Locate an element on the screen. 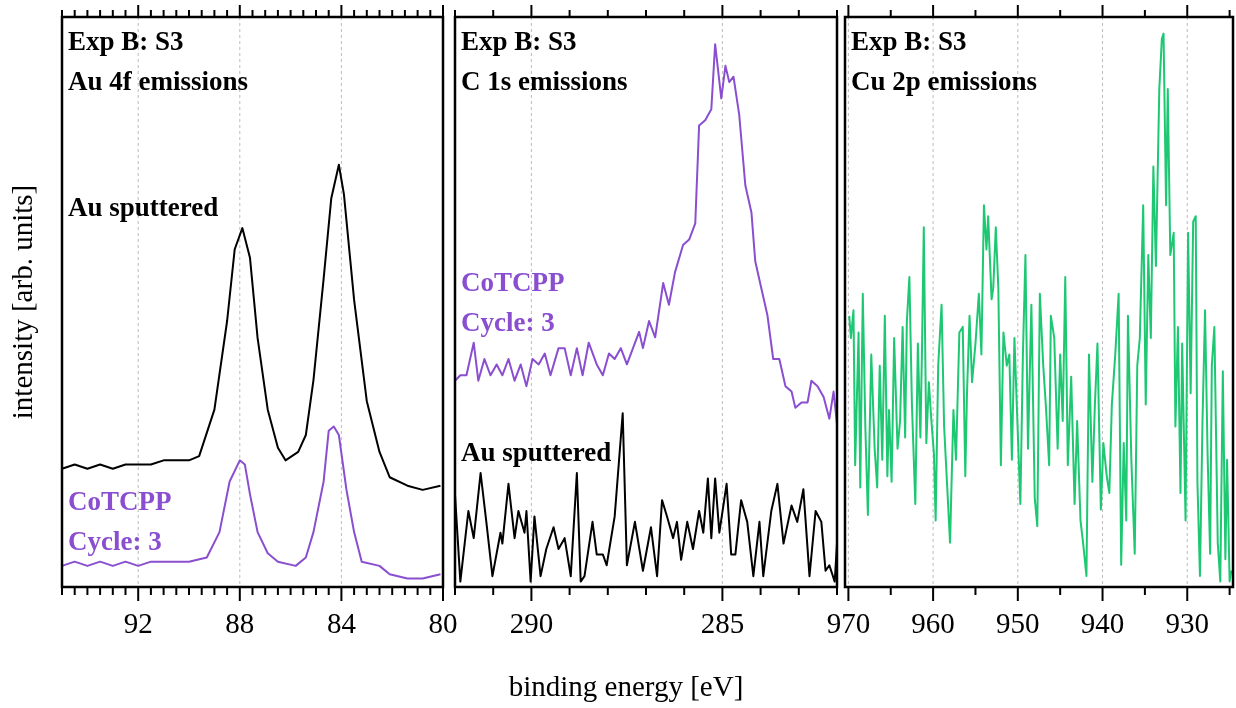 The image size is (1236, 708). x-tick-label: 930 is located at coordinates (1187, 623).